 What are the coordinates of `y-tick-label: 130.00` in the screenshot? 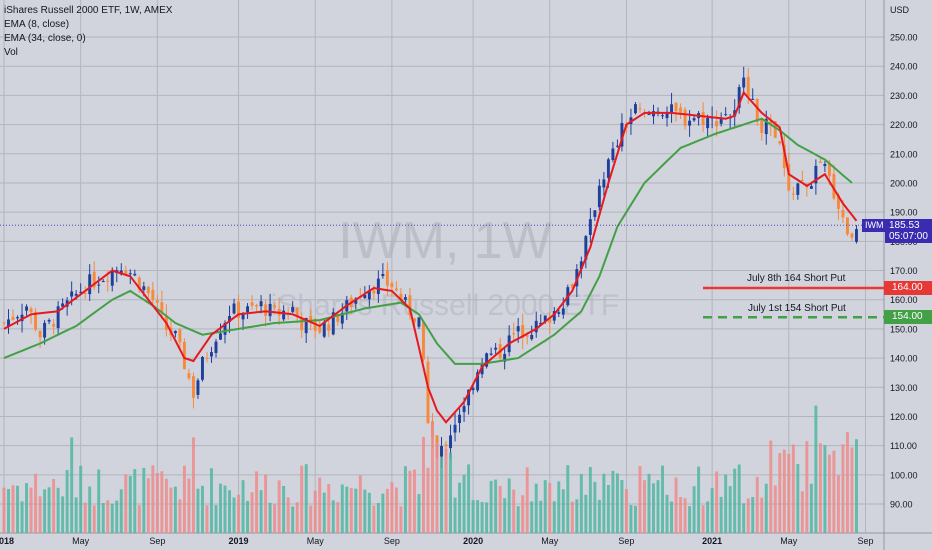 It's located at (904, 388).